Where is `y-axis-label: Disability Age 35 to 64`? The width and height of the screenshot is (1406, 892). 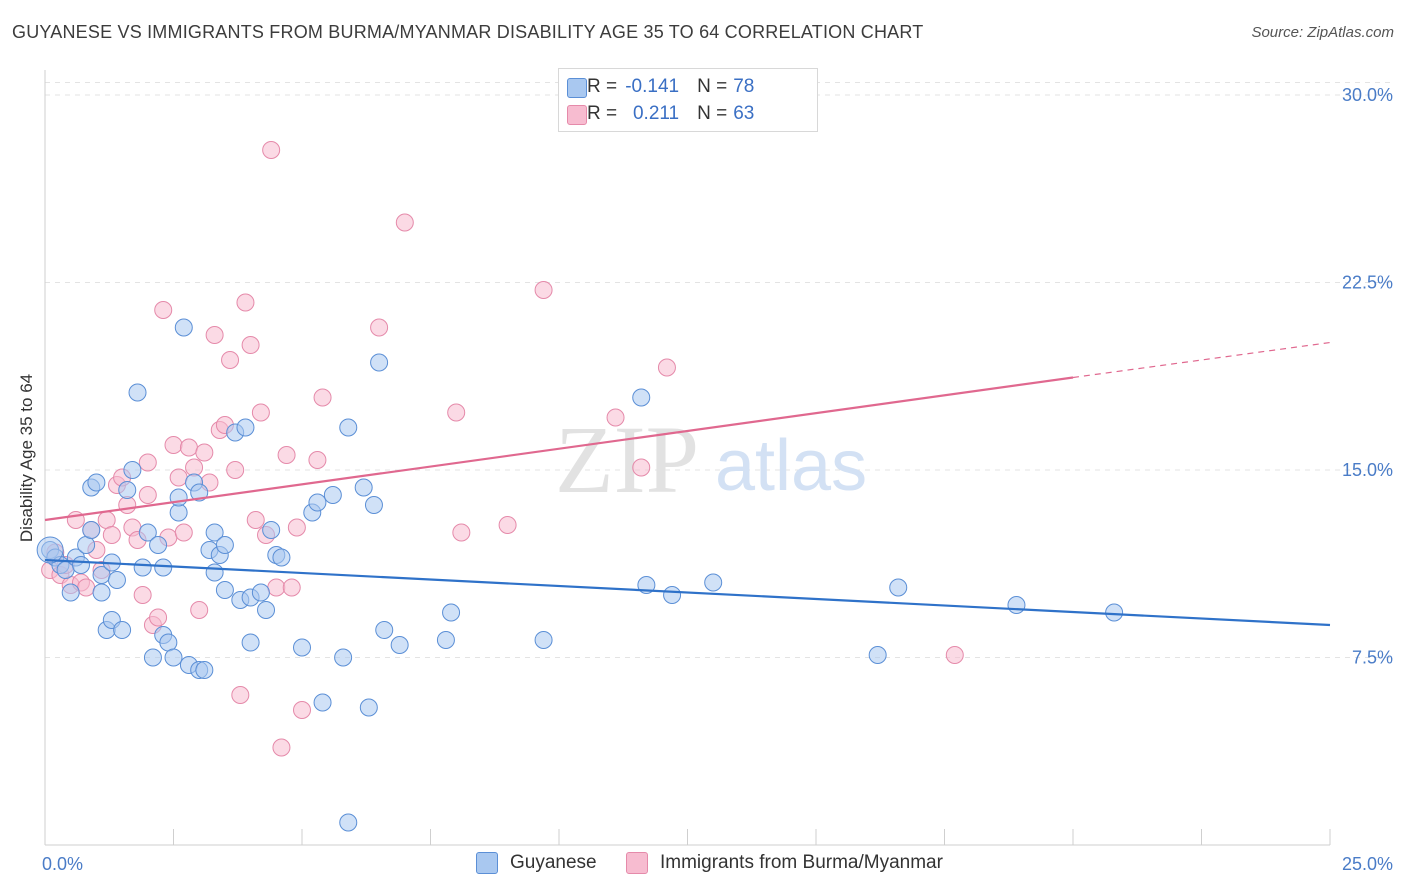 y-axis-label: Disability Age 35 to 64 is located at coordinates (26, 458).